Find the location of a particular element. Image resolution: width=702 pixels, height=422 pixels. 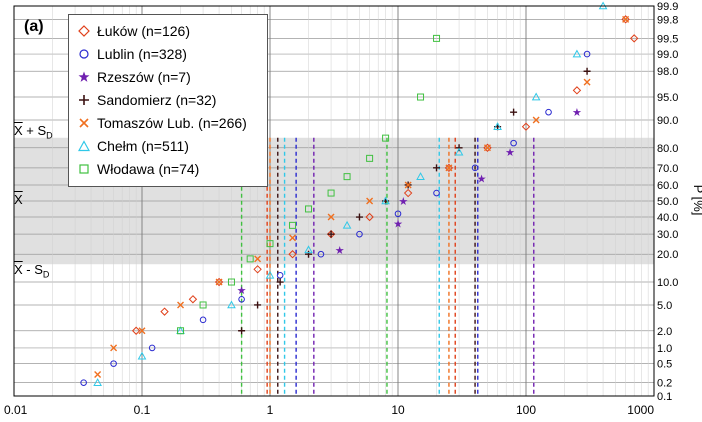

x-tick-label: 0.1 is located at coordinates (142, 410).